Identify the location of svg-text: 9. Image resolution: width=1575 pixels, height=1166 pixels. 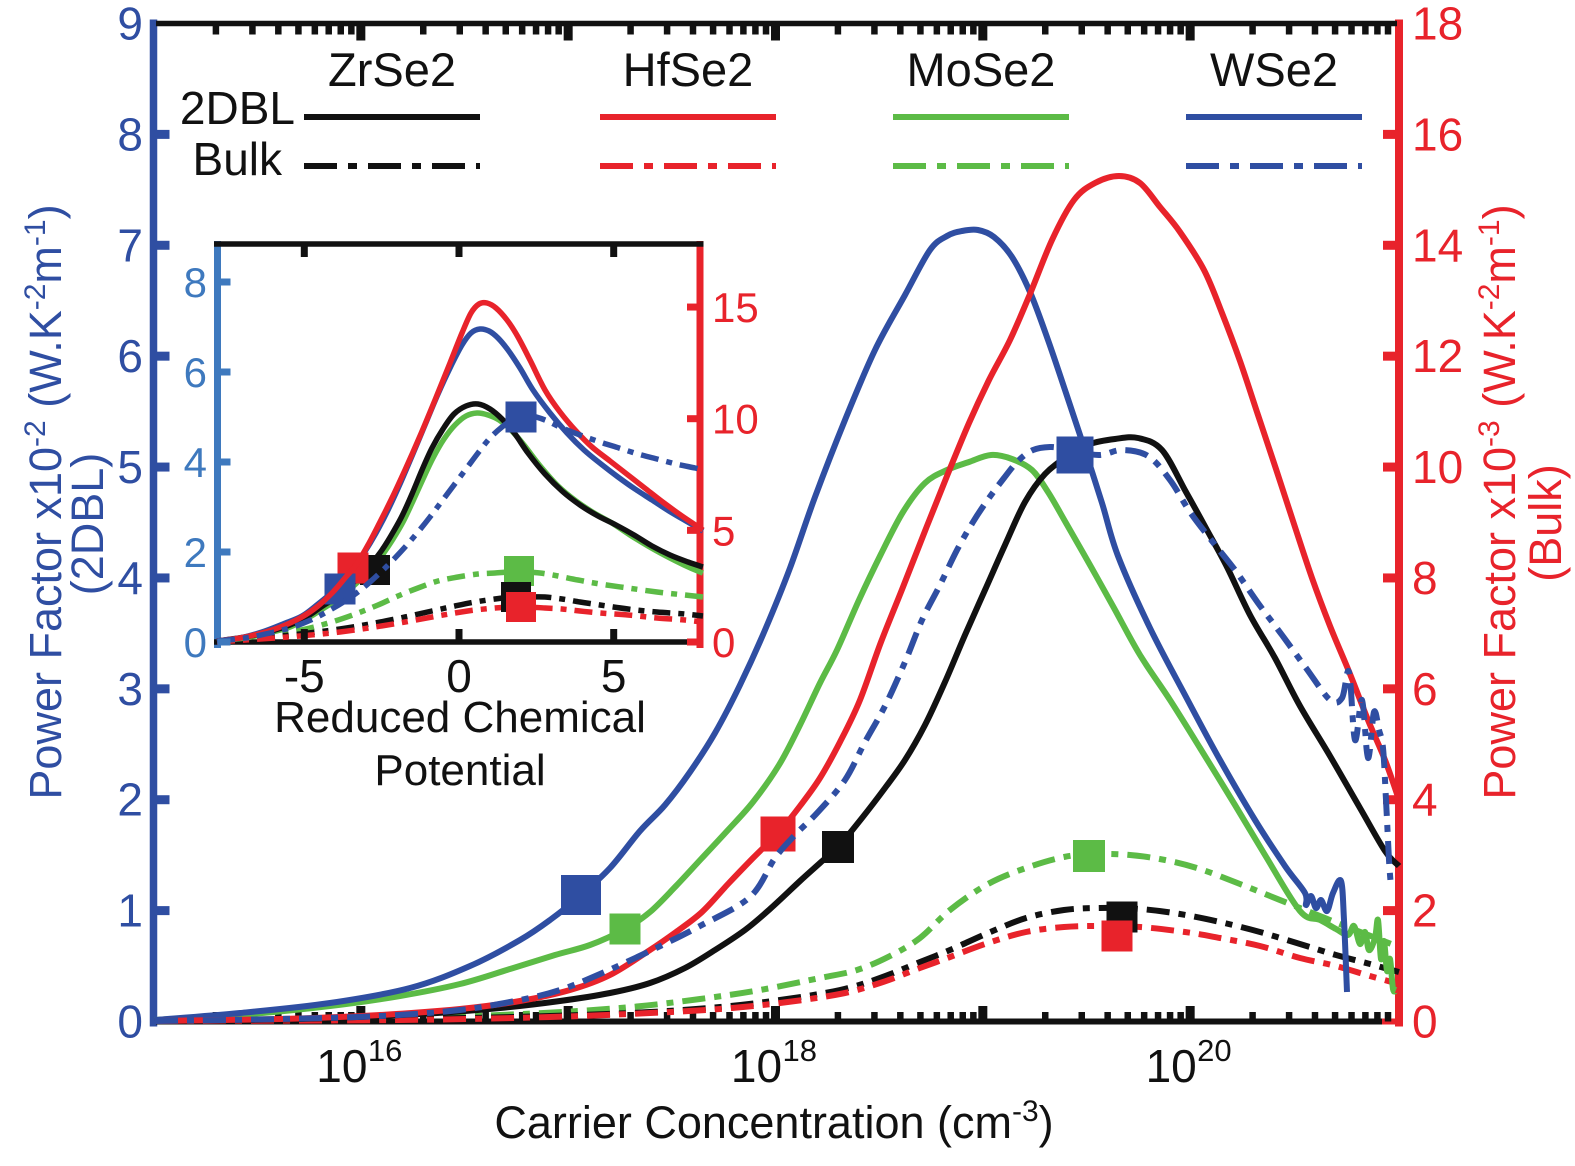
(130, 25).